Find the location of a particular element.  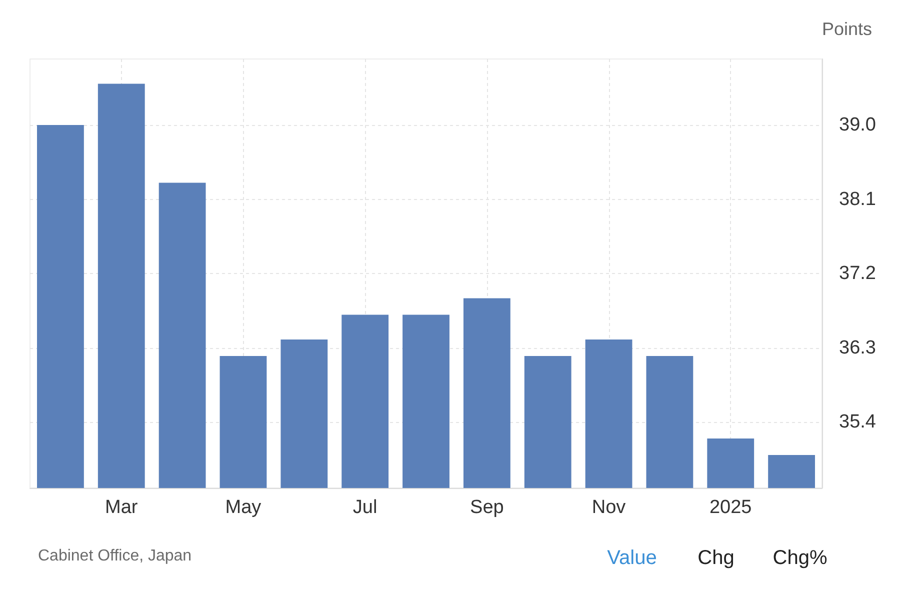

y-tick-label: 38.1 is located at coordinates (857, 199).